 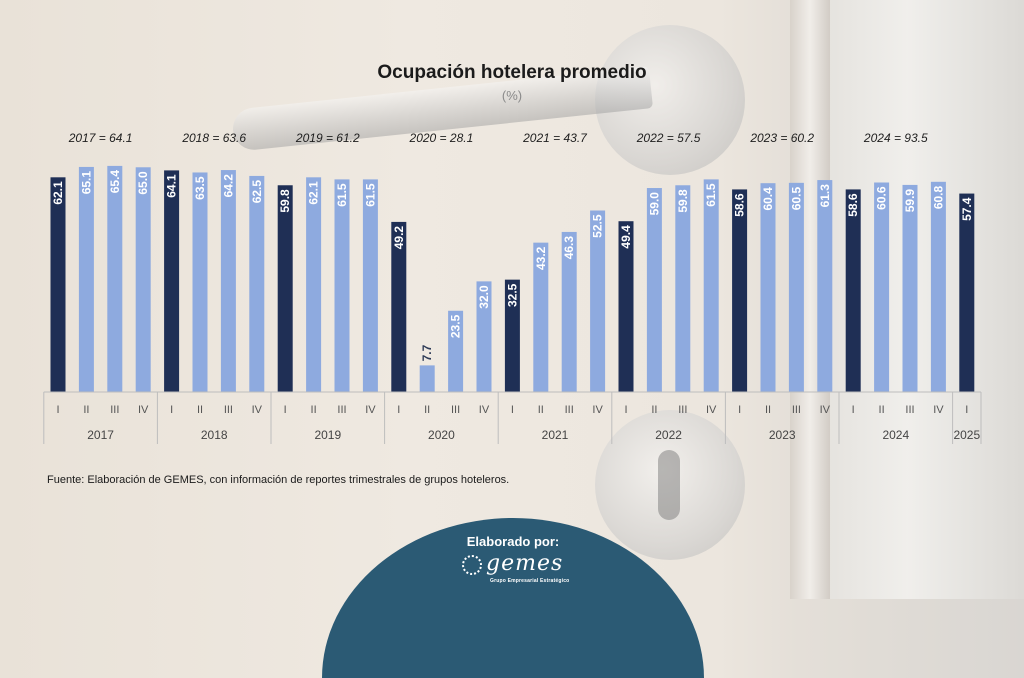 What do you see at coordinates (314, 284) in the screenshot?
I see `bar-2019-II` at bounding box center [314, 284].